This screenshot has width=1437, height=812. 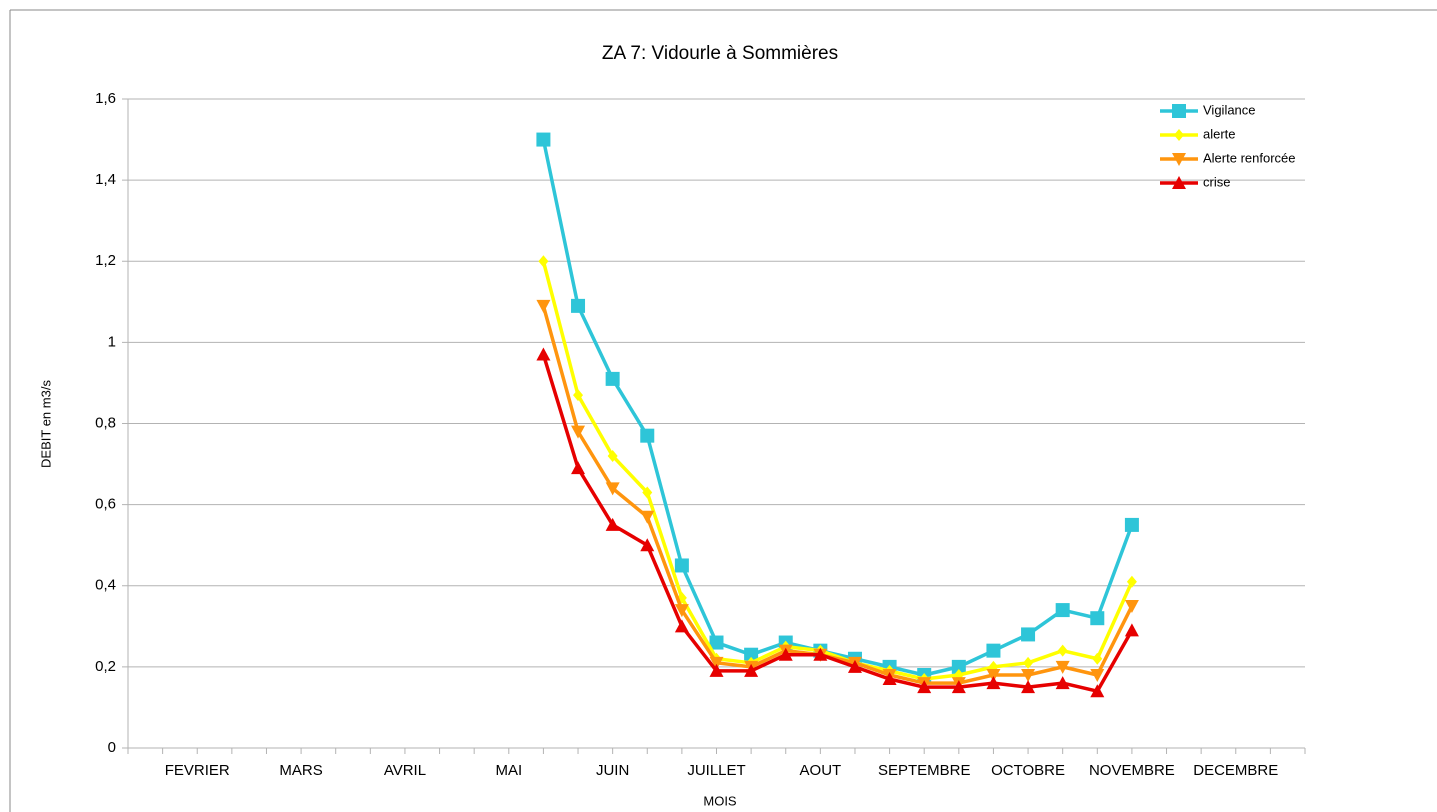 What do you see at coordinates (45, 424) in the screenshot?
I see `y-axis-title: DEBIT en m3/s` at bounding box center [45, 424].